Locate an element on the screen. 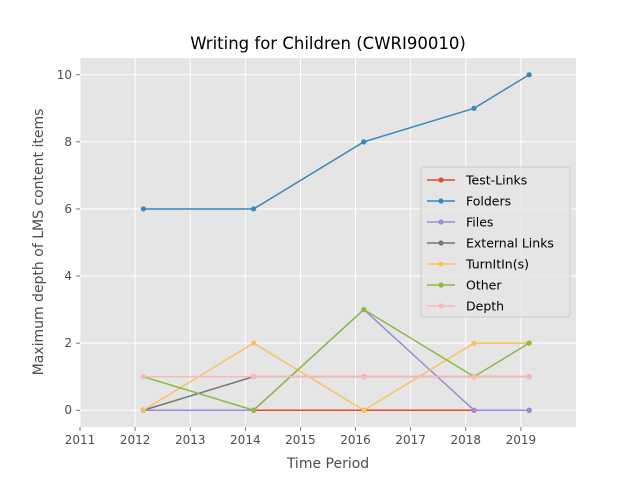 This screenshot has height=480, width=640. legend-label: Test-Links is located at coordinates (496, 180).